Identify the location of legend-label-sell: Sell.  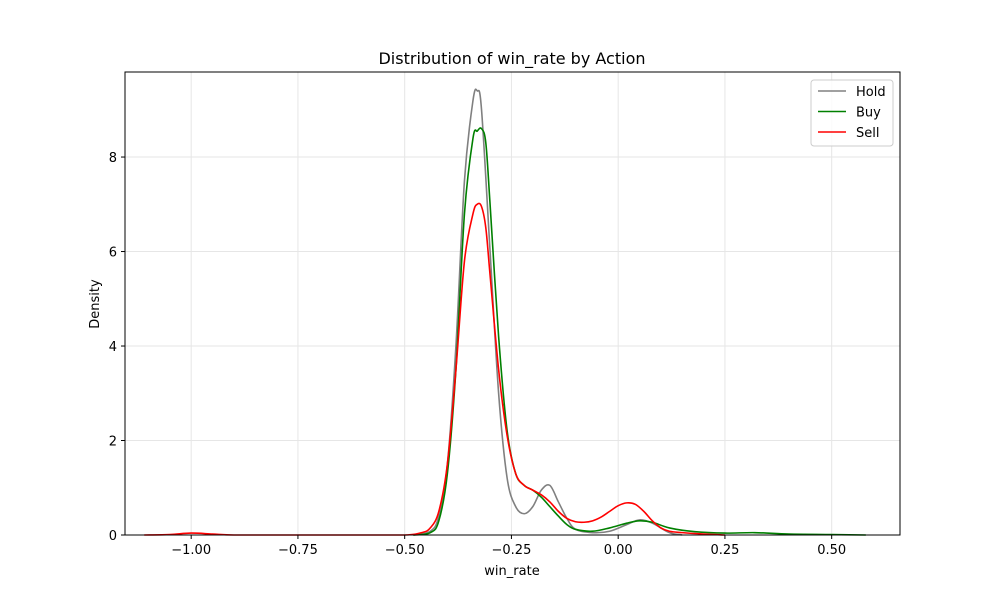
(867, 133).